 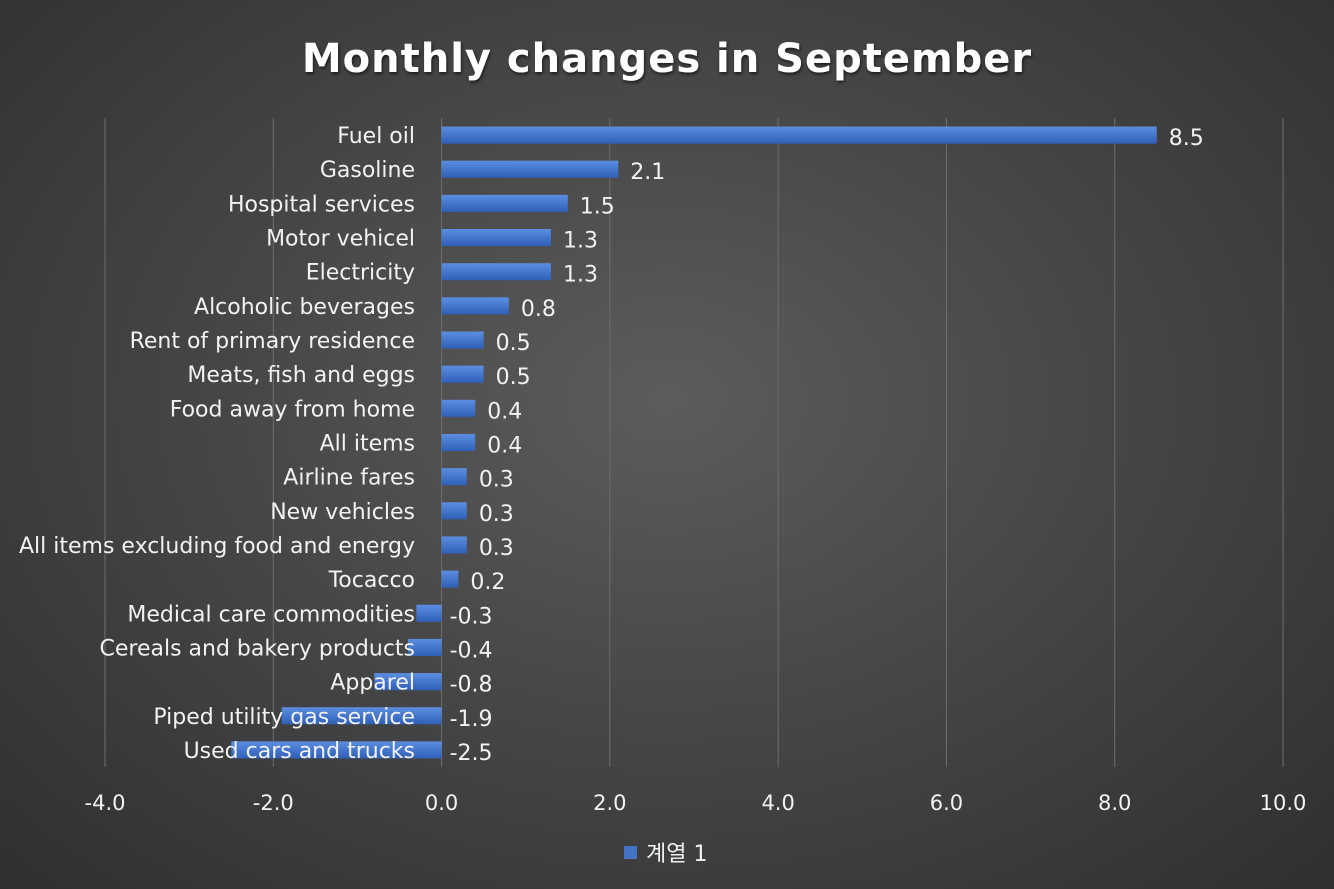 What do you see at coordinates (1114, 803) in the screenshot?
I see `x-tick-label: 8.0` at bounding box center [1114, 803].